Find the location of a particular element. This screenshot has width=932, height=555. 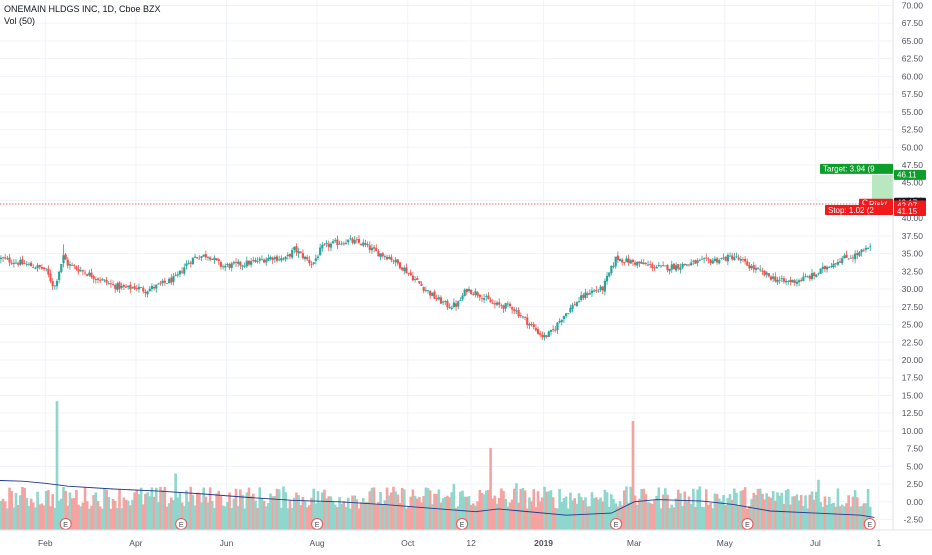

stop-price-tag: 41.15 is located at coordinates (910, 211).